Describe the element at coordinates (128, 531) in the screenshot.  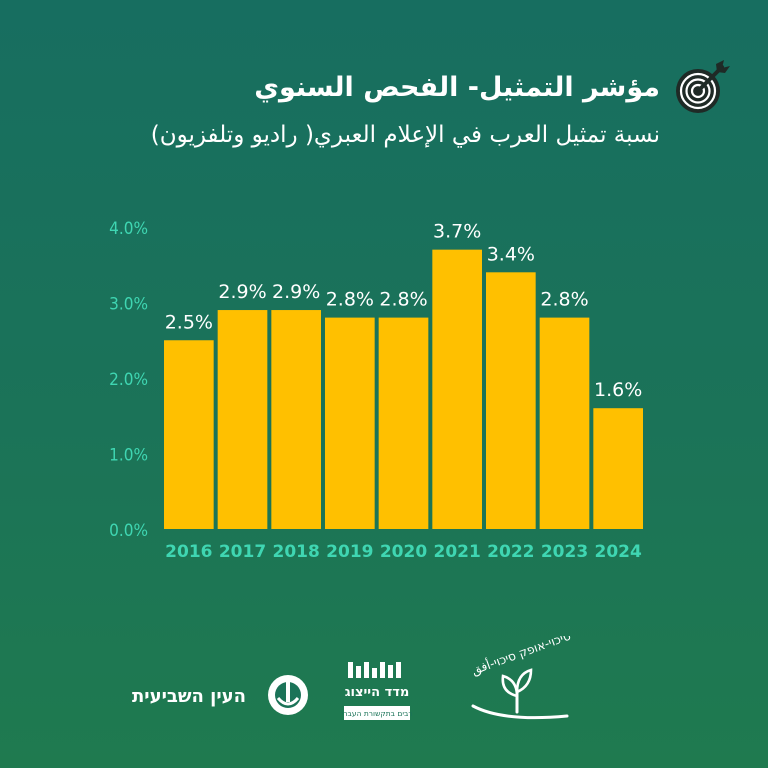
I see `y-tick-label: 0.0%` at that location.